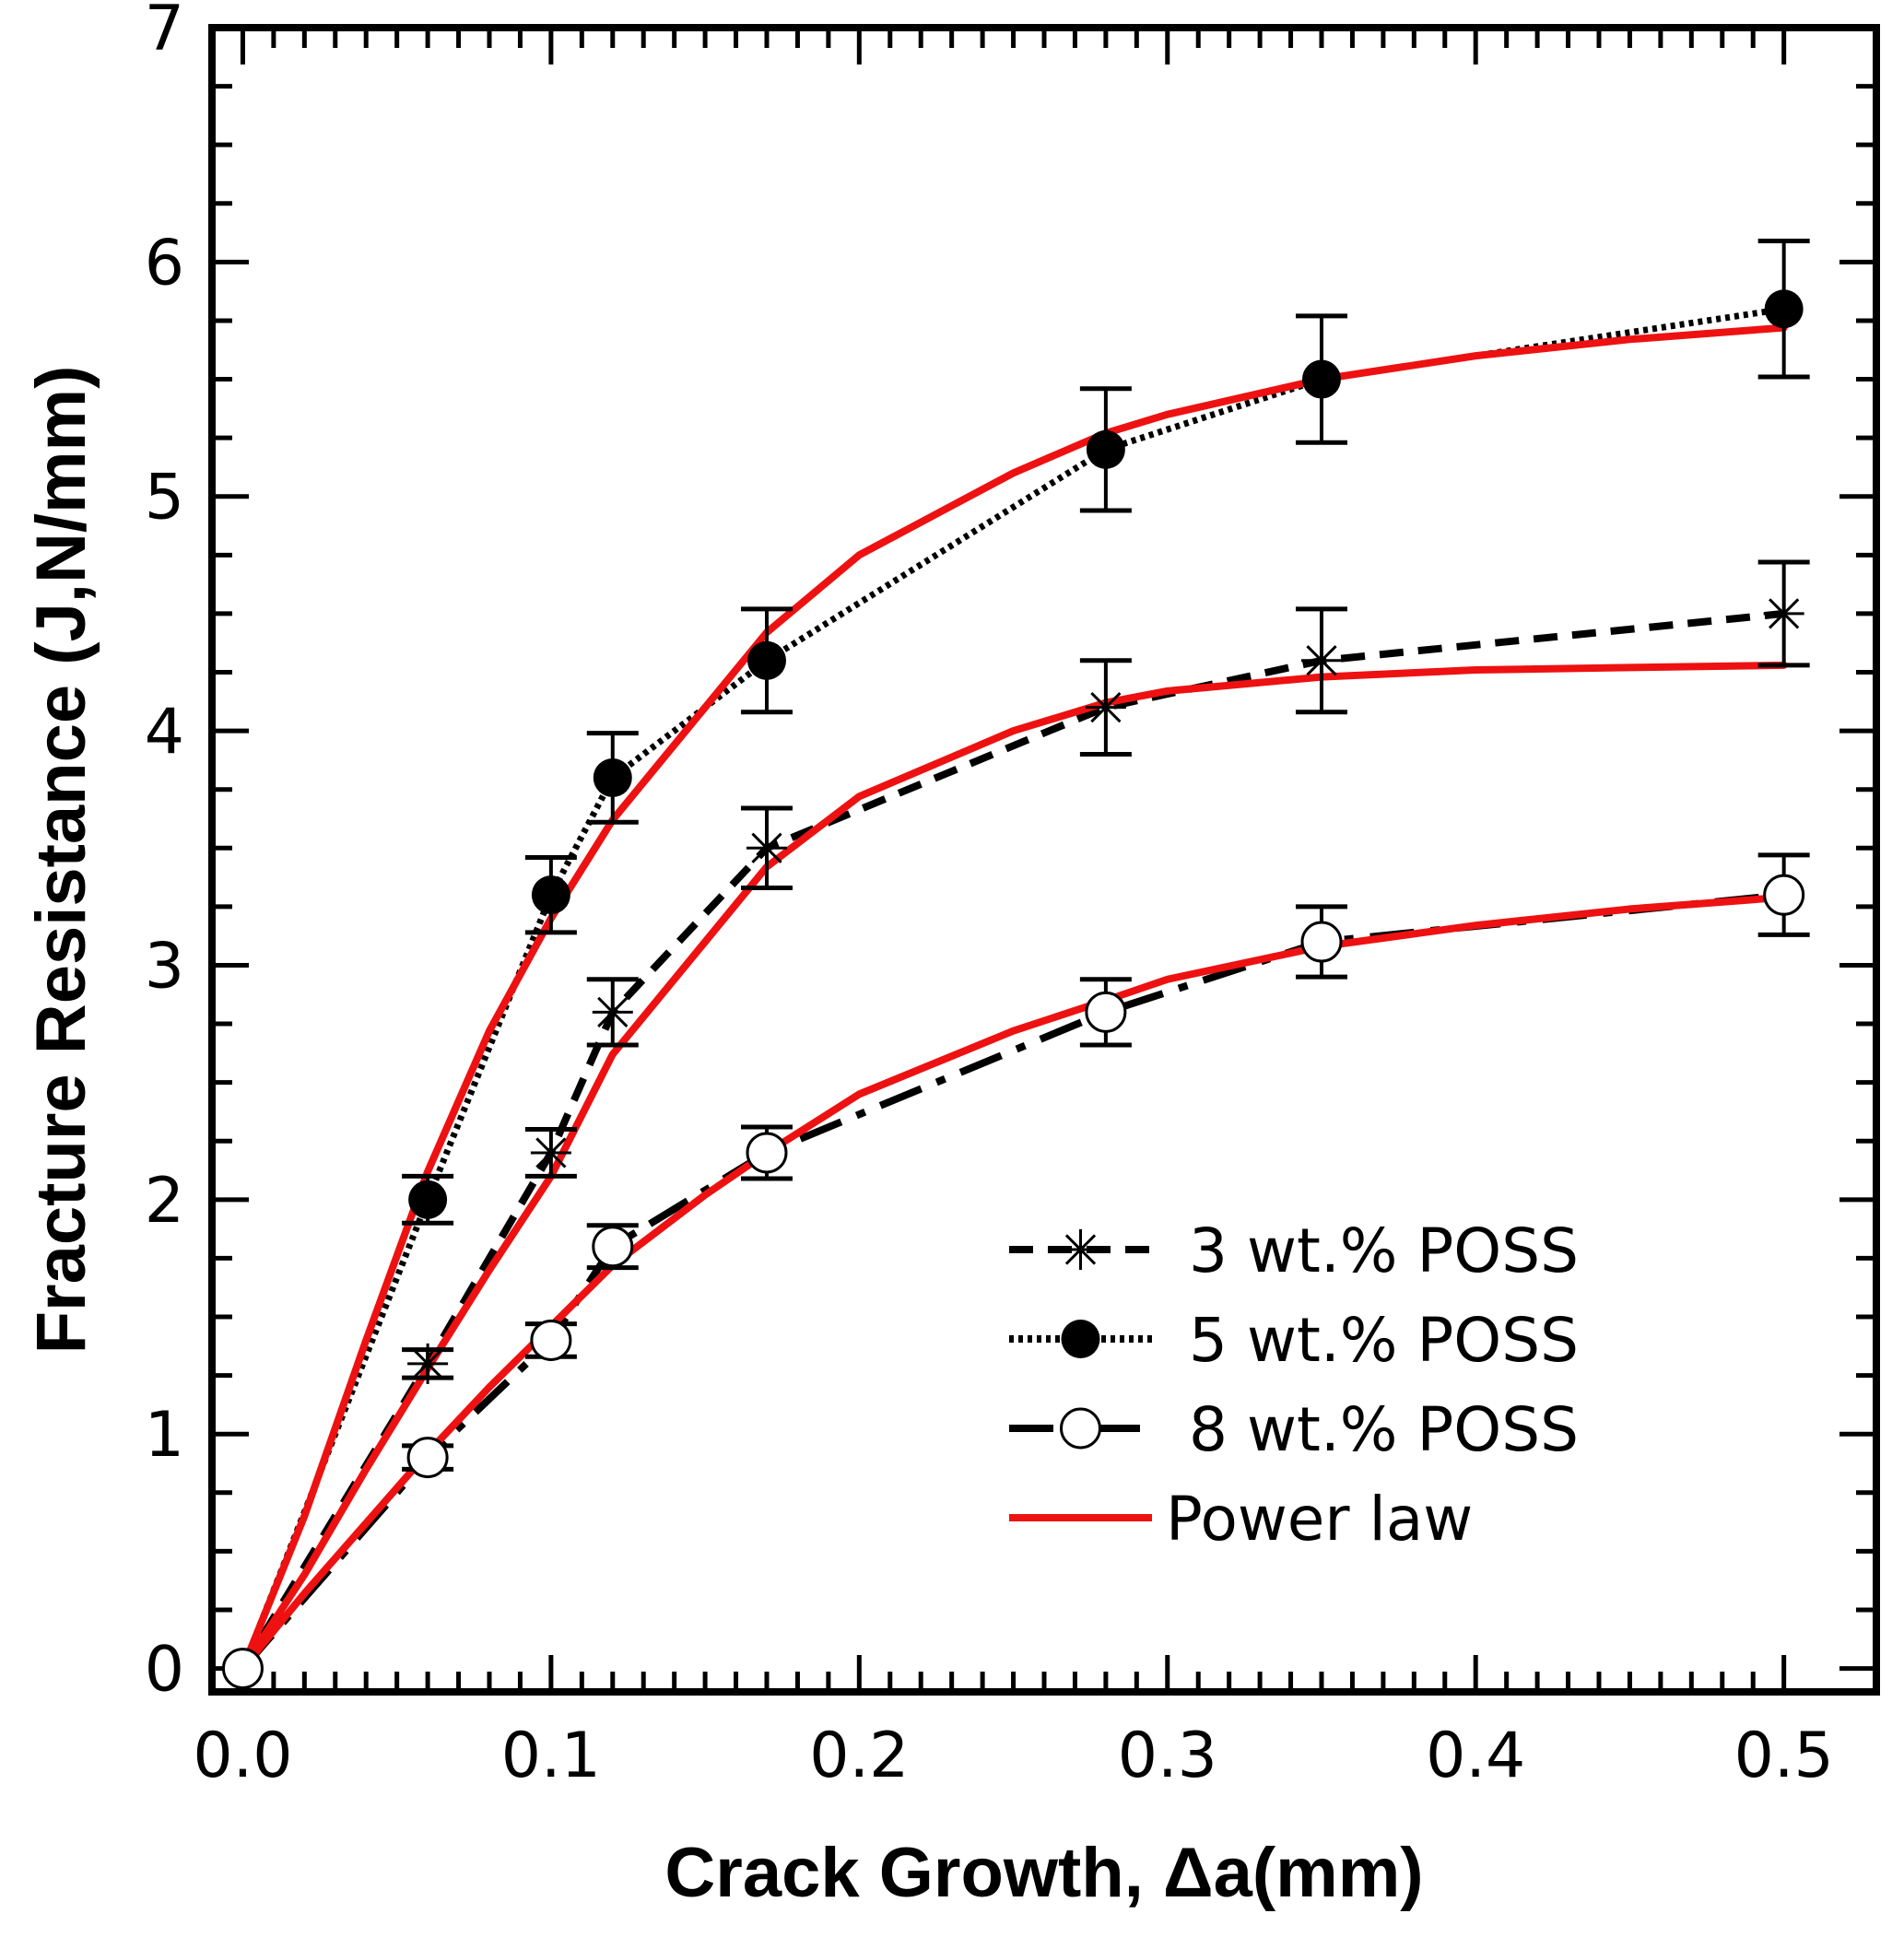 The image size is (1904, 1937). I want to click on x-tick-label: 0.2, so click(859, 1756).